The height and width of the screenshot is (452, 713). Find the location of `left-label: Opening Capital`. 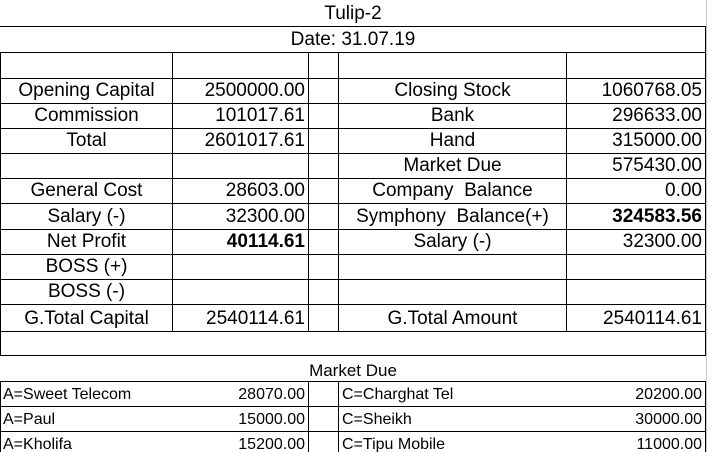

left-label: Opening Capital is located at coordinates (86, 90).